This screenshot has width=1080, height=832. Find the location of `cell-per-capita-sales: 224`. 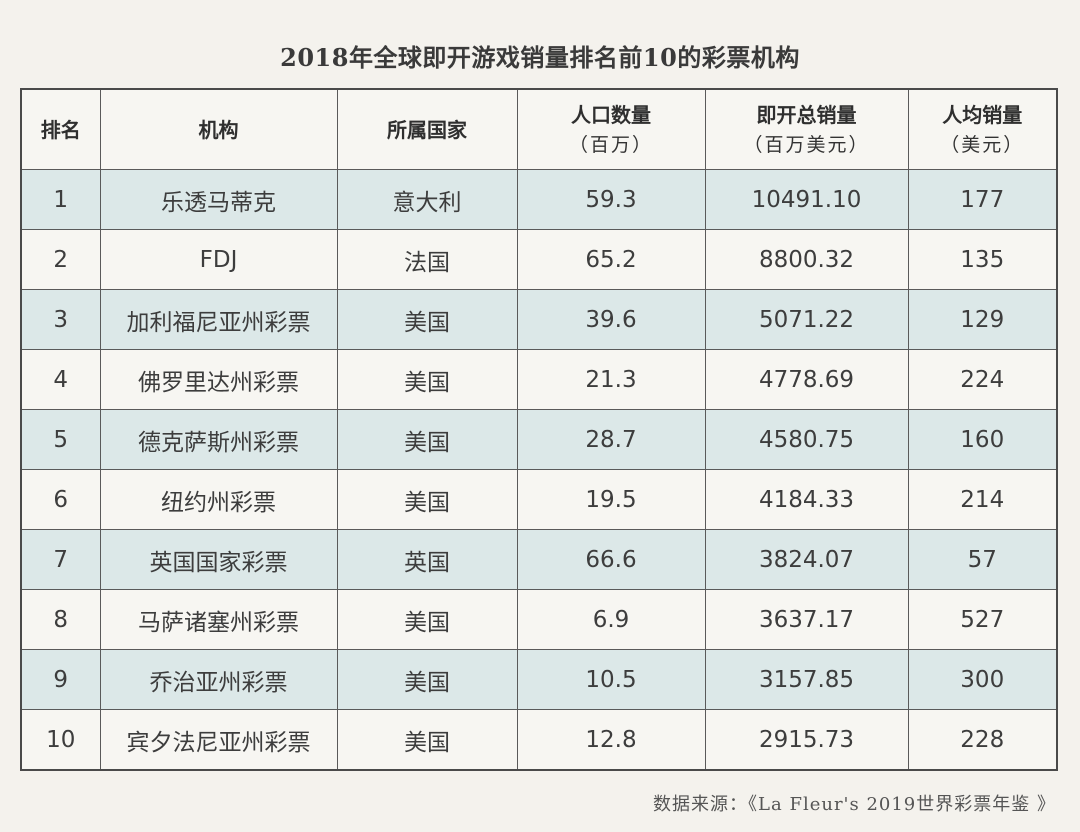

cell-per-capita-sales: 224 is located at coordinates (982, 379).